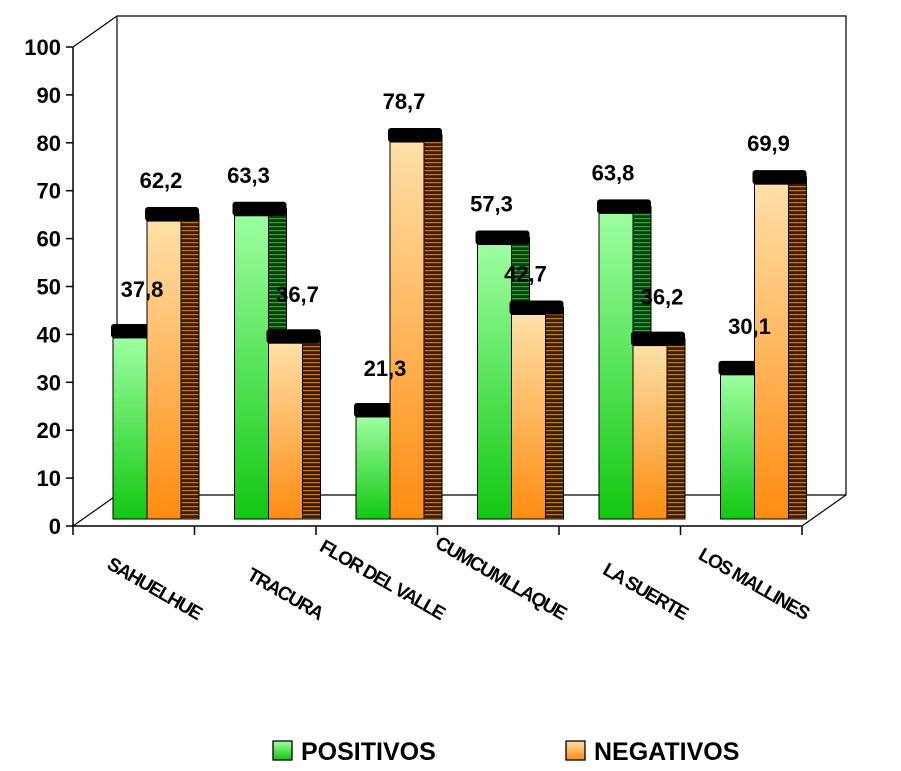 This screenshot has height=771, width=901. Describe the element at coordinates (404, 101) in the screenshot. I see `data-label-negativos-flor-del-valle: 78,7` at that location.